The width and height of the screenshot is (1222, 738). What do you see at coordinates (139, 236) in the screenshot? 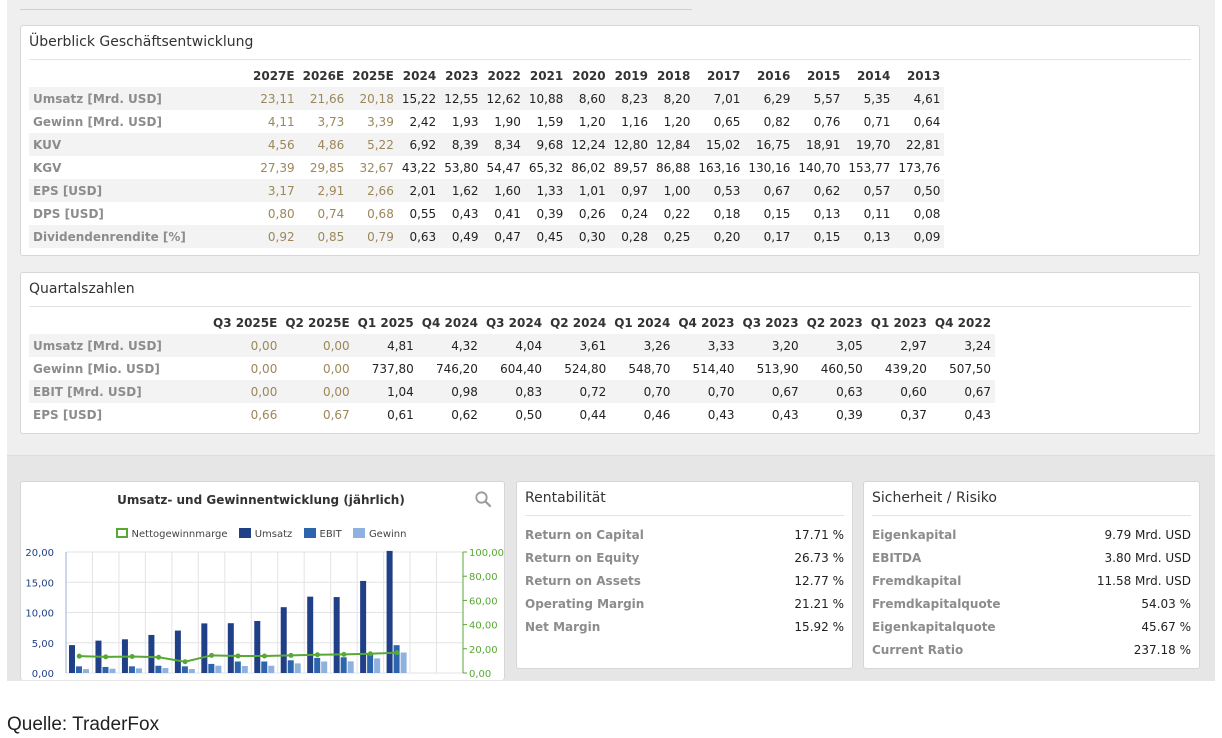
I see `overview-row-label: Dividendenrendite [%]` at bounding box center [139, 236].